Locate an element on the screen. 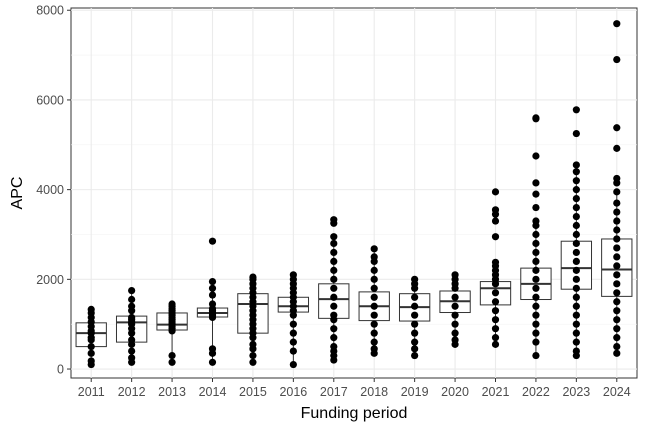 The image size is (648, 432). y-tick-label: 2000 is located at coordinates (50, 280).